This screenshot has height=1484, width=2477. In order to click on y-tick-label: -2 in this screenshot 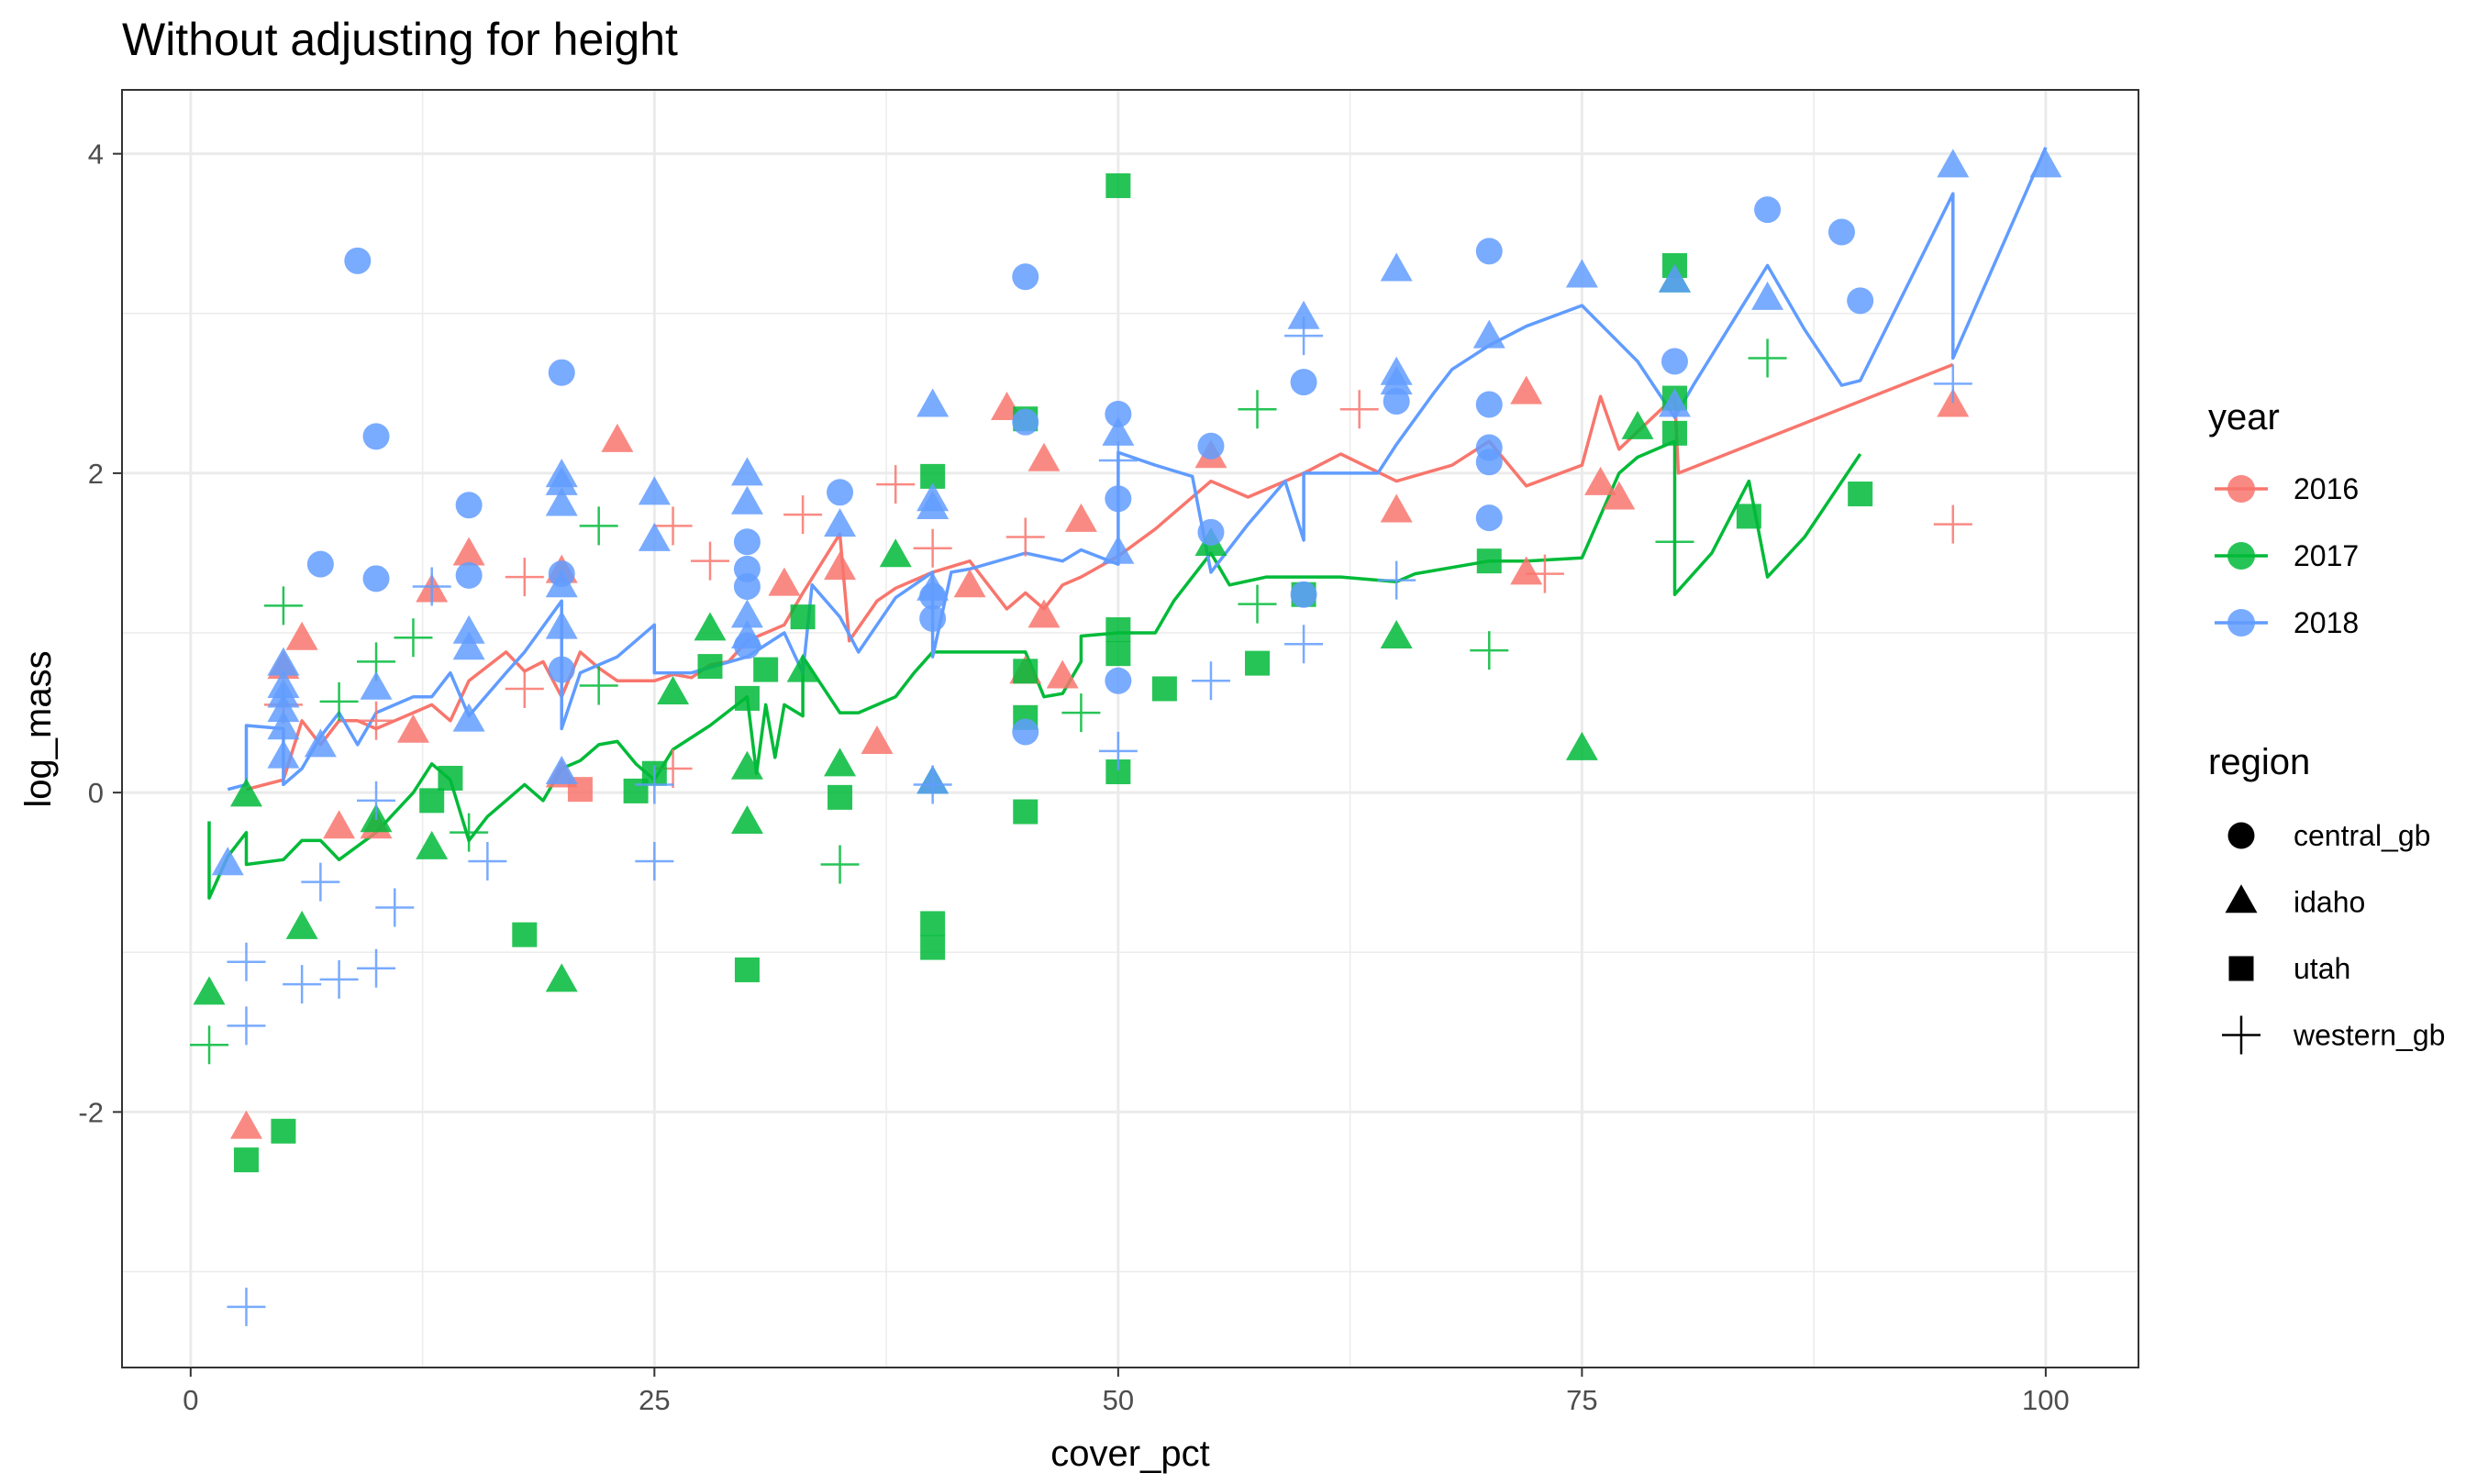, I will do `click(91, 1112)`.